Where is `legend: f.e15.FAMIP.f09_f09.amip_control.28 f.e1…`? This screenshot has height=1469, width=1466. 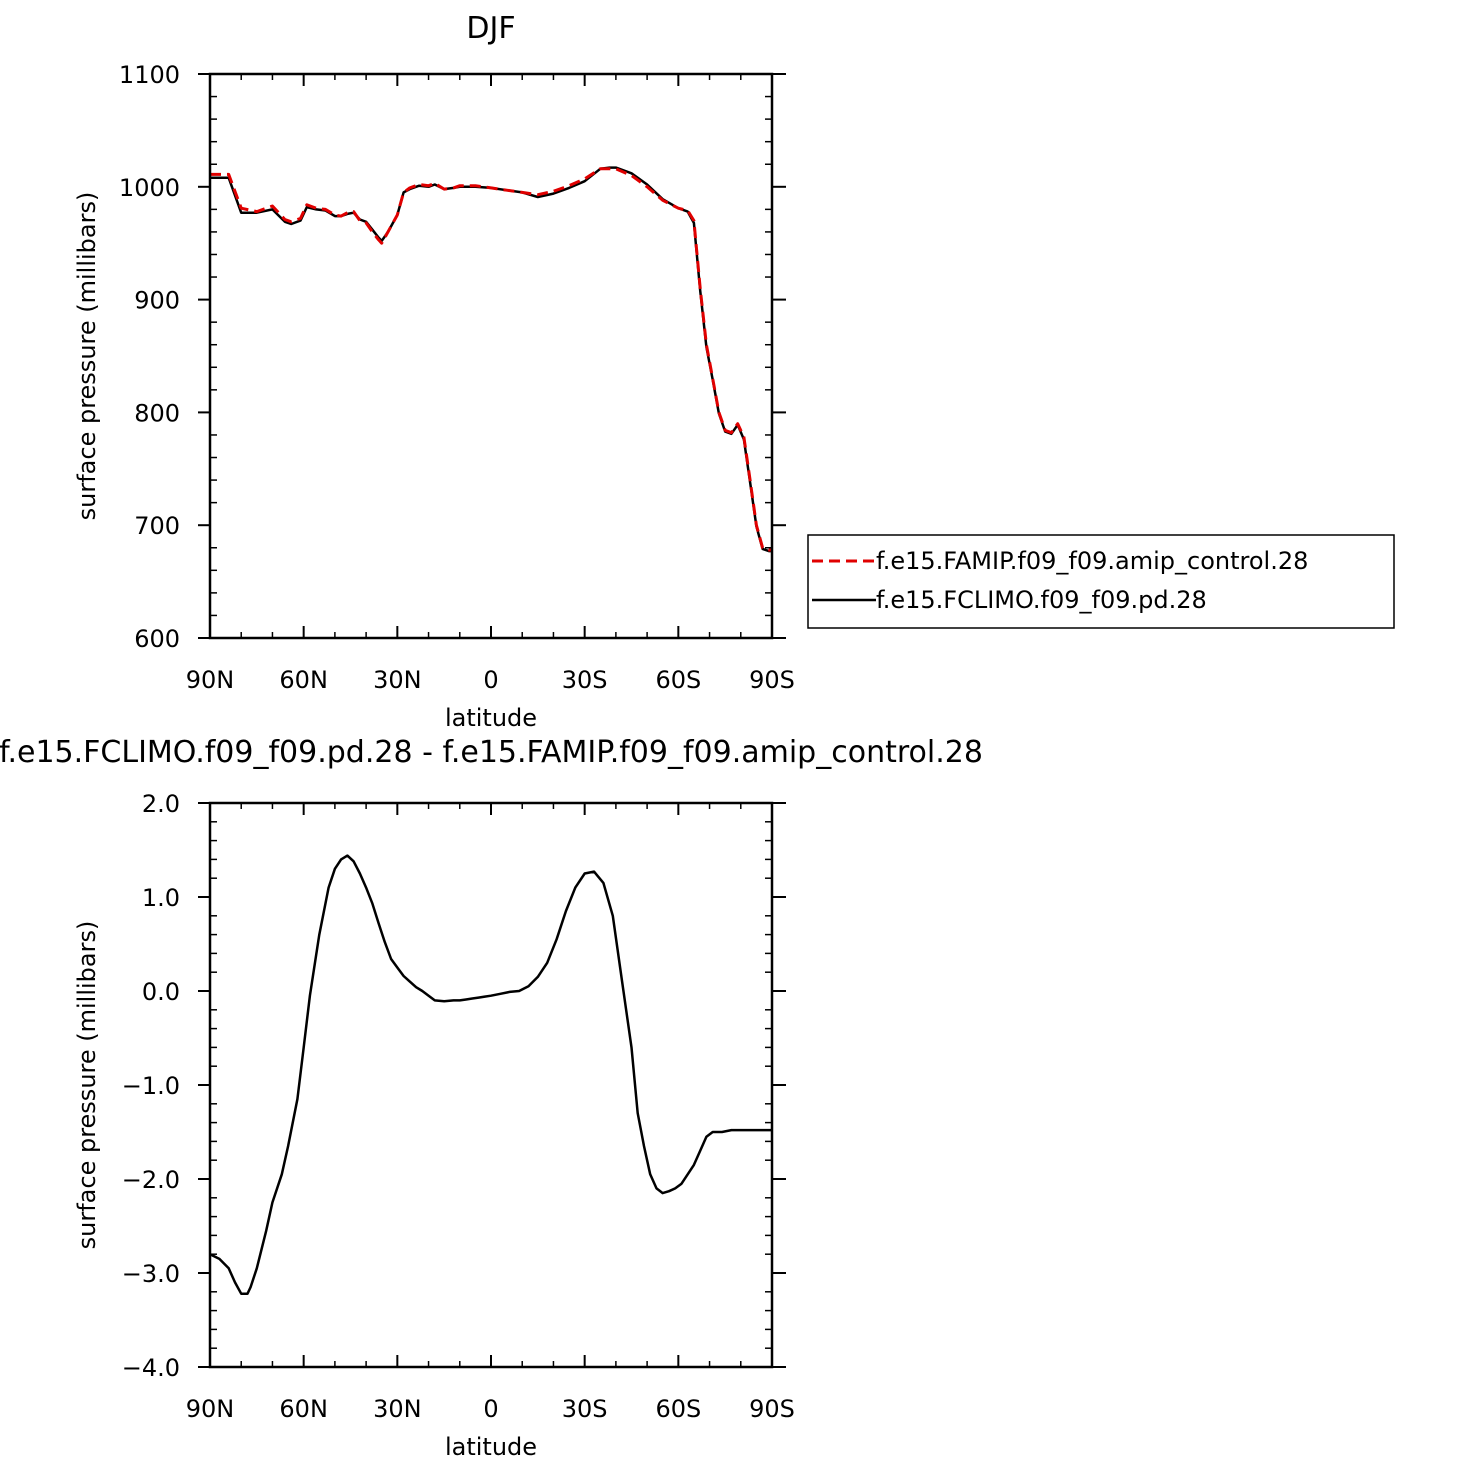 legend: f.e15.FAMIP.f09_f09.amip_control.28 f.e1… is located at coordinates (1101, 581).